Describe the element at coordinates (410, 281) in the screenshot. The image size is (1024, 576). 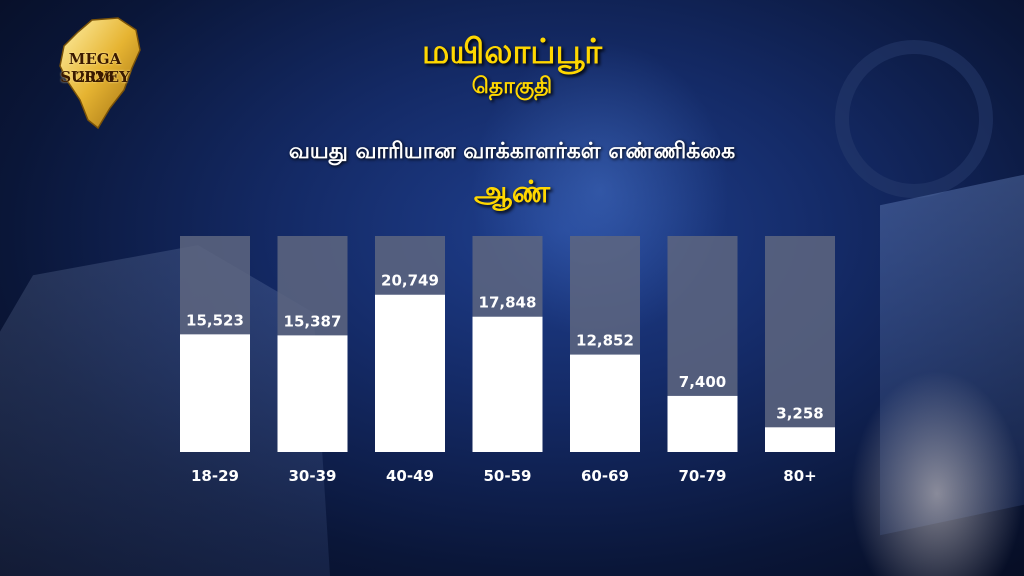
I see `data-label: 20,749` at that location.